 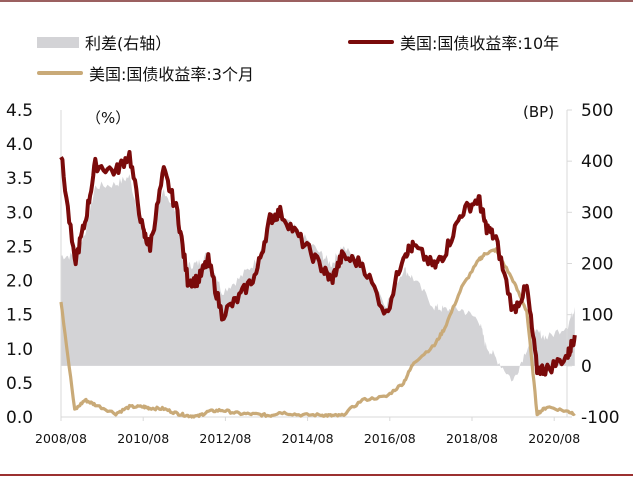 I want to click on legend-item-spread: 利差(右轴）, so click(x=104, y=42).